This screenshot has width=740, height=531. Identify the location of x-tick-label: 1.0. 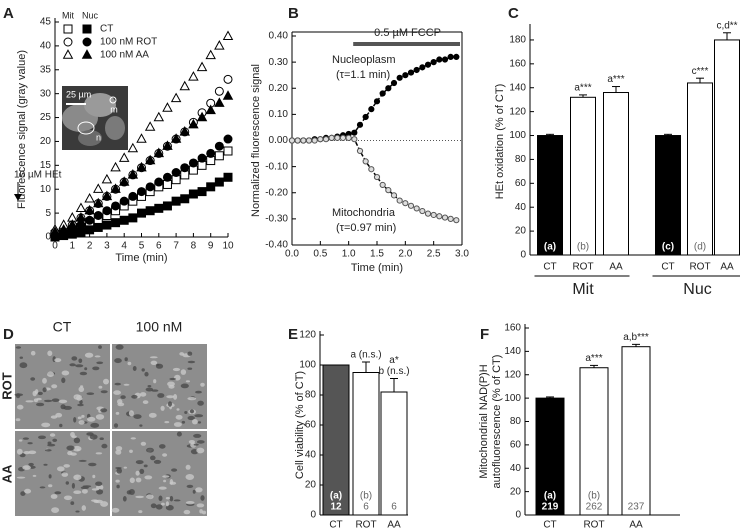
(349, 254).